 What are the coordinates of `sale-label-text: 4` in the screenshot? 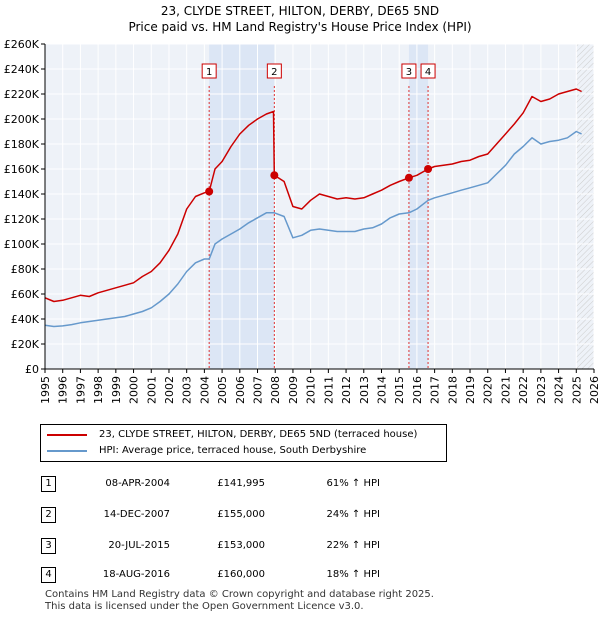 It's located at (428, 72).